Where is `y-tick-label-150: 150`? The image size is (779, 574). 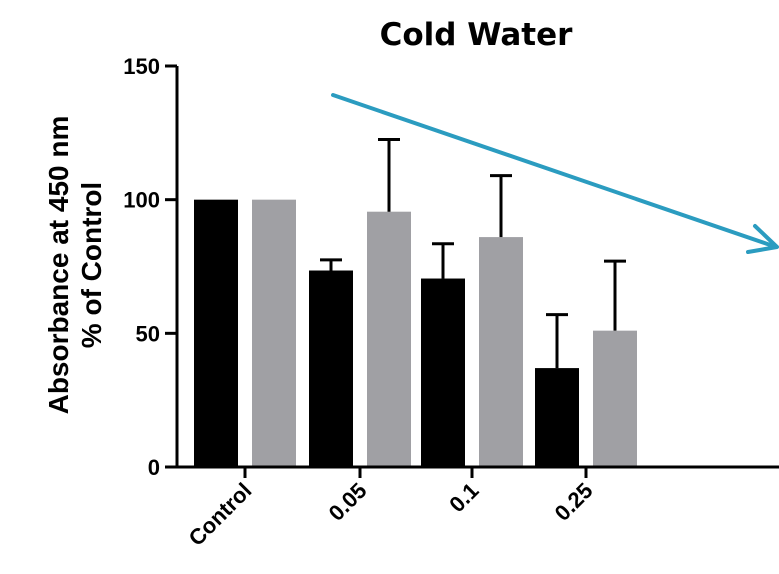 y-tick-label-150: 150 is located at coordinates (141, 66).